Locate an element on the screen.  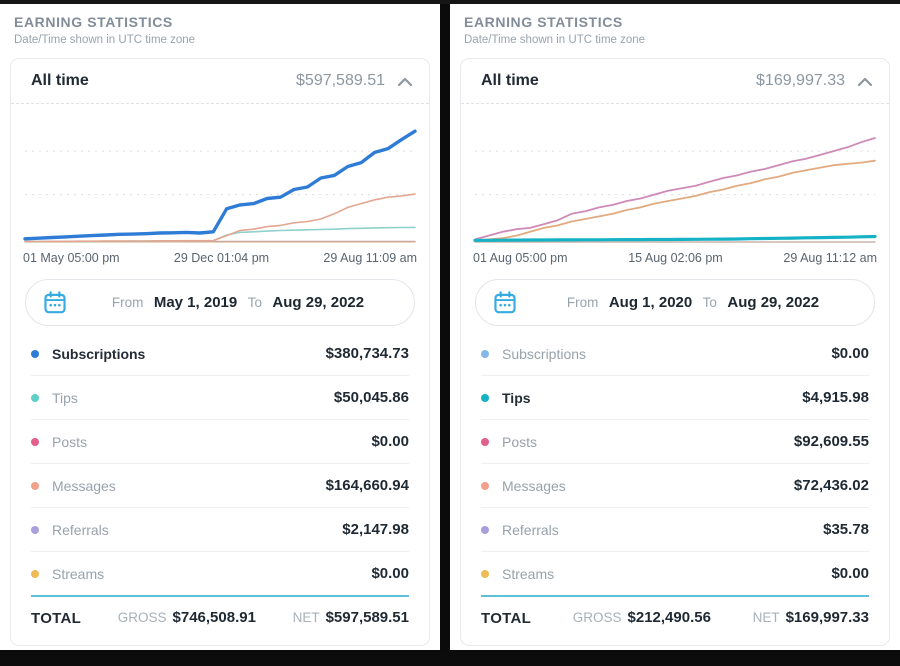
category-row-messages: Messages $72,436.02 is located at coordinates (675, 486).